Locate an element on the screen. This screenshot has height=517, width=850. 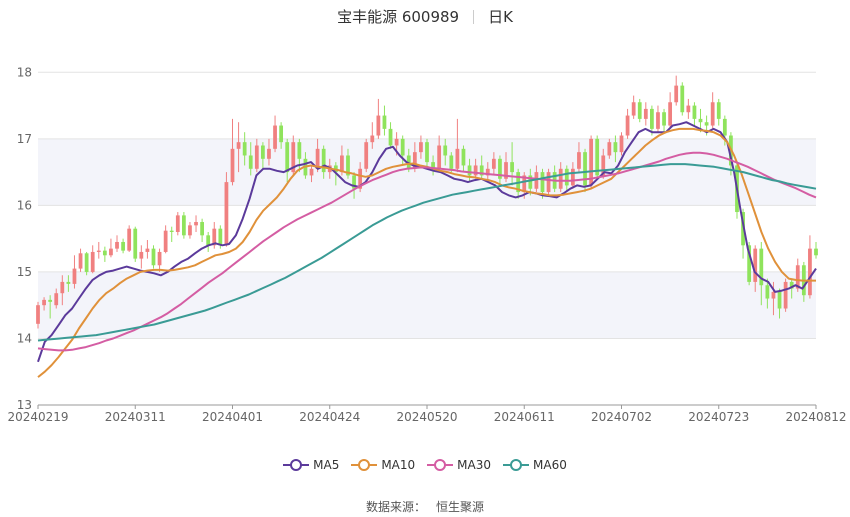
legend-item-ma60: MA60 is located at coordinates (535, 465).